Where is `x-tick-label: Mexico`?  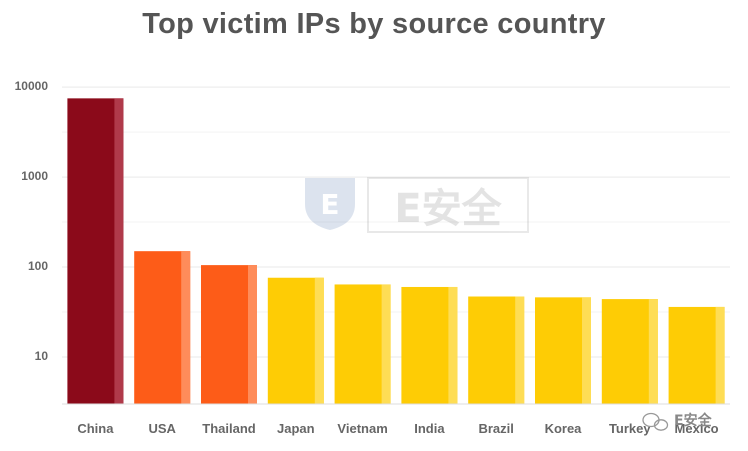 x-tick-label: Mexico is located at coordinates (697, 428).